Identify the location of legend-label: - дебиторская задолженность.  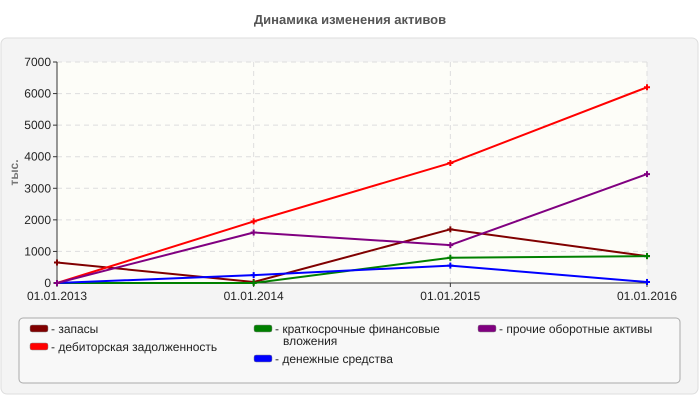
(134, 347).